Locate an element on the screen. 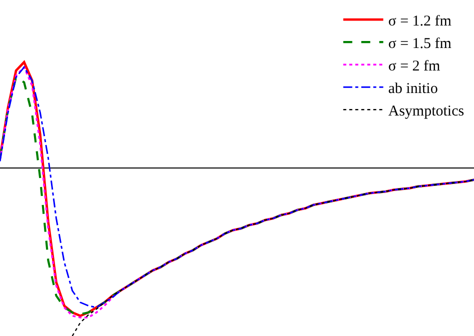 The height and width of the screenshot is (336, 474). legend-label: σ = 2 fm is located at coordinates (414, 66).